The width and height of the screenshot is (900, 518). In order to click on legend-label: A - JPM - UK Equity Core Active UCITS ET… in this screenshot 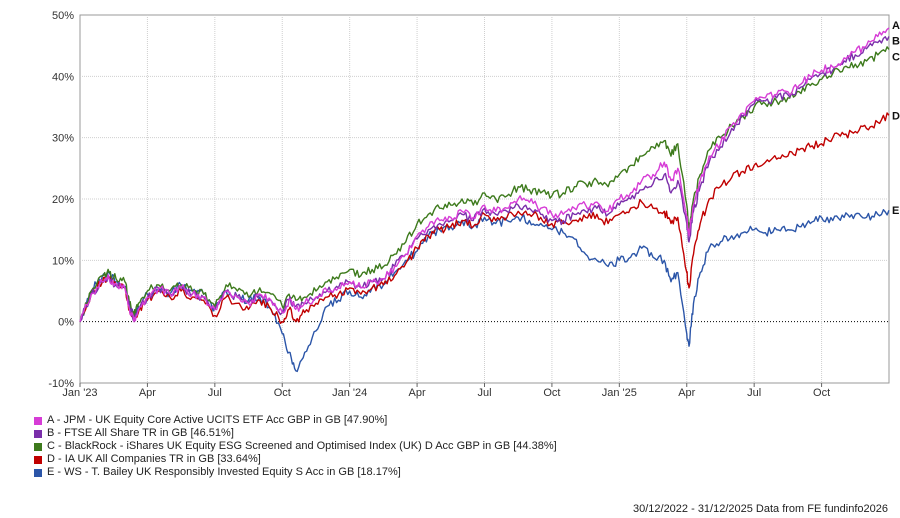, I will do `click(217, 420)`.